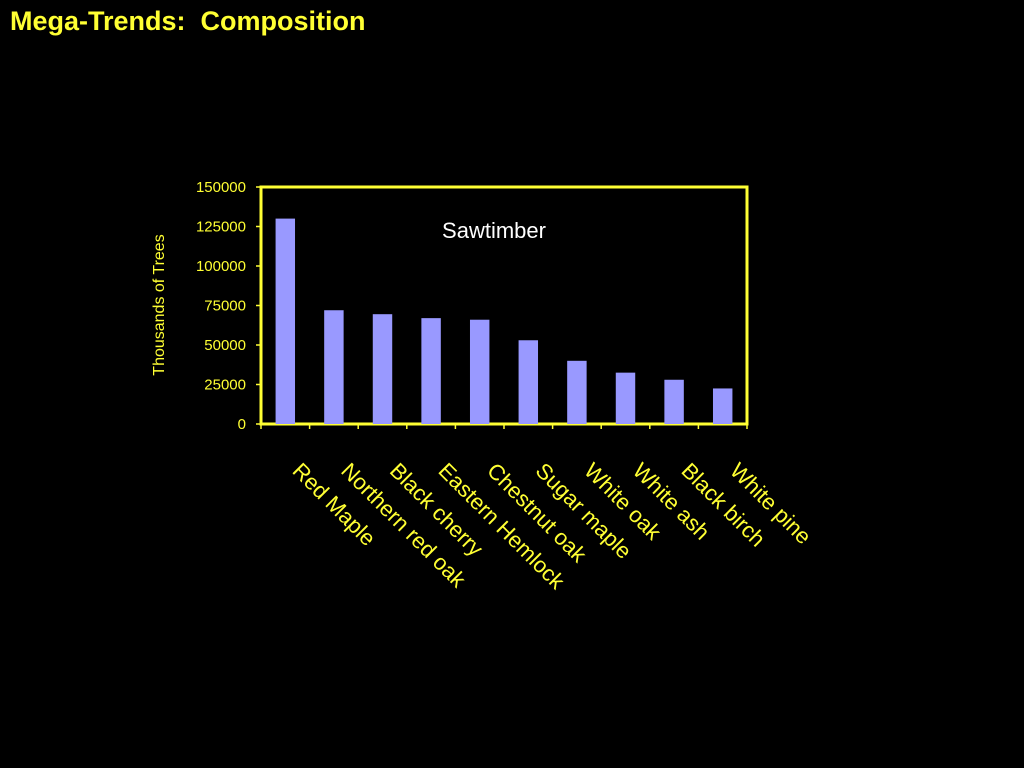 This screenshot has height=768, width=1024. What do you see at coordinates (242, 424) in the screenshot?
I see `y-tick-label: 0` at bounding box center [242, 424].